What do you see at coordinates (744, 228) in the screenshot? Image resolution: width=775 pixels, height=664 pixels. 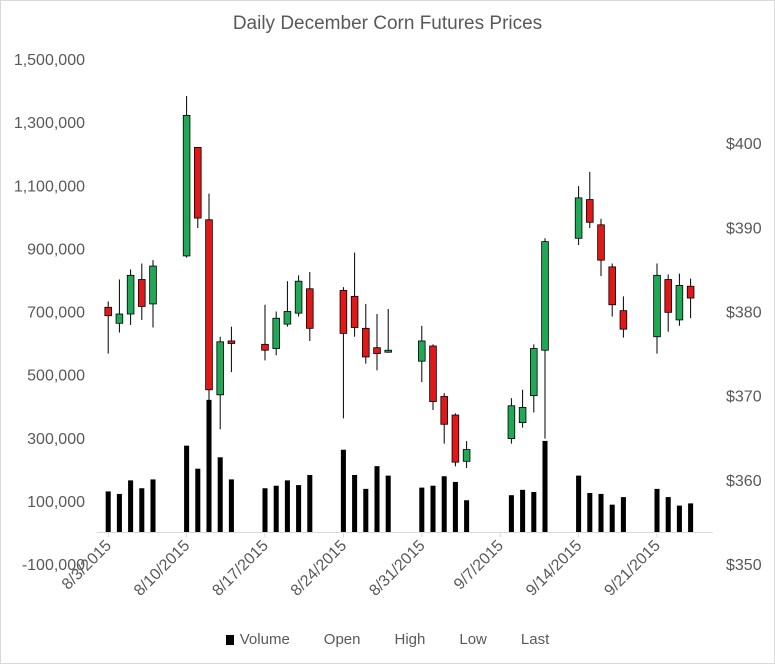 I see `y-right-tick-label: $390` at bounding box center [744, 228].